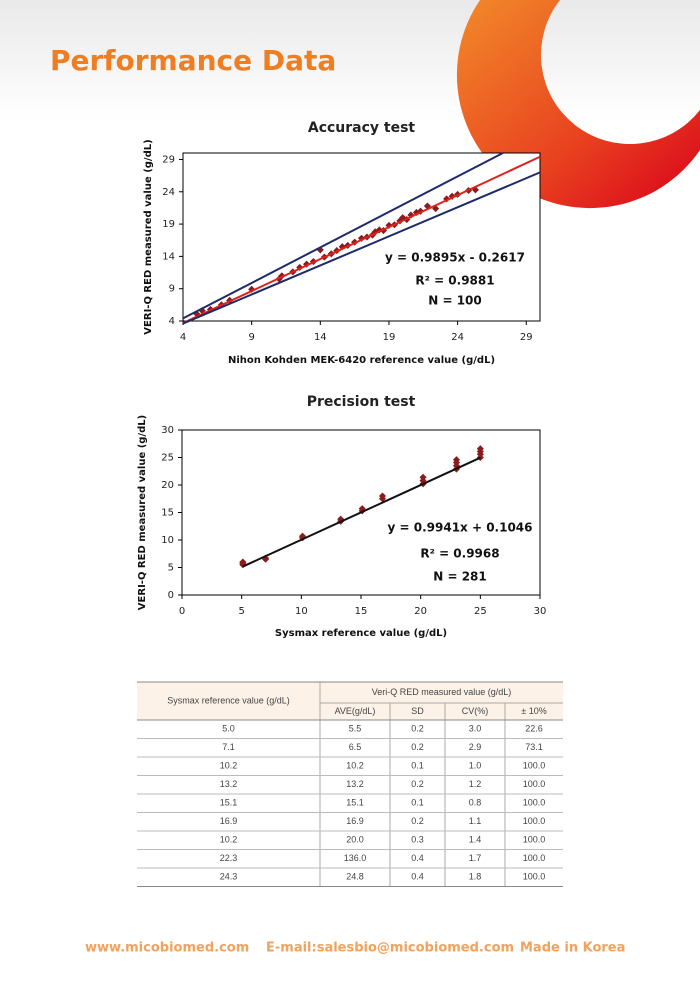  I want to click on table-cell: 1.7, so click(475, 858).